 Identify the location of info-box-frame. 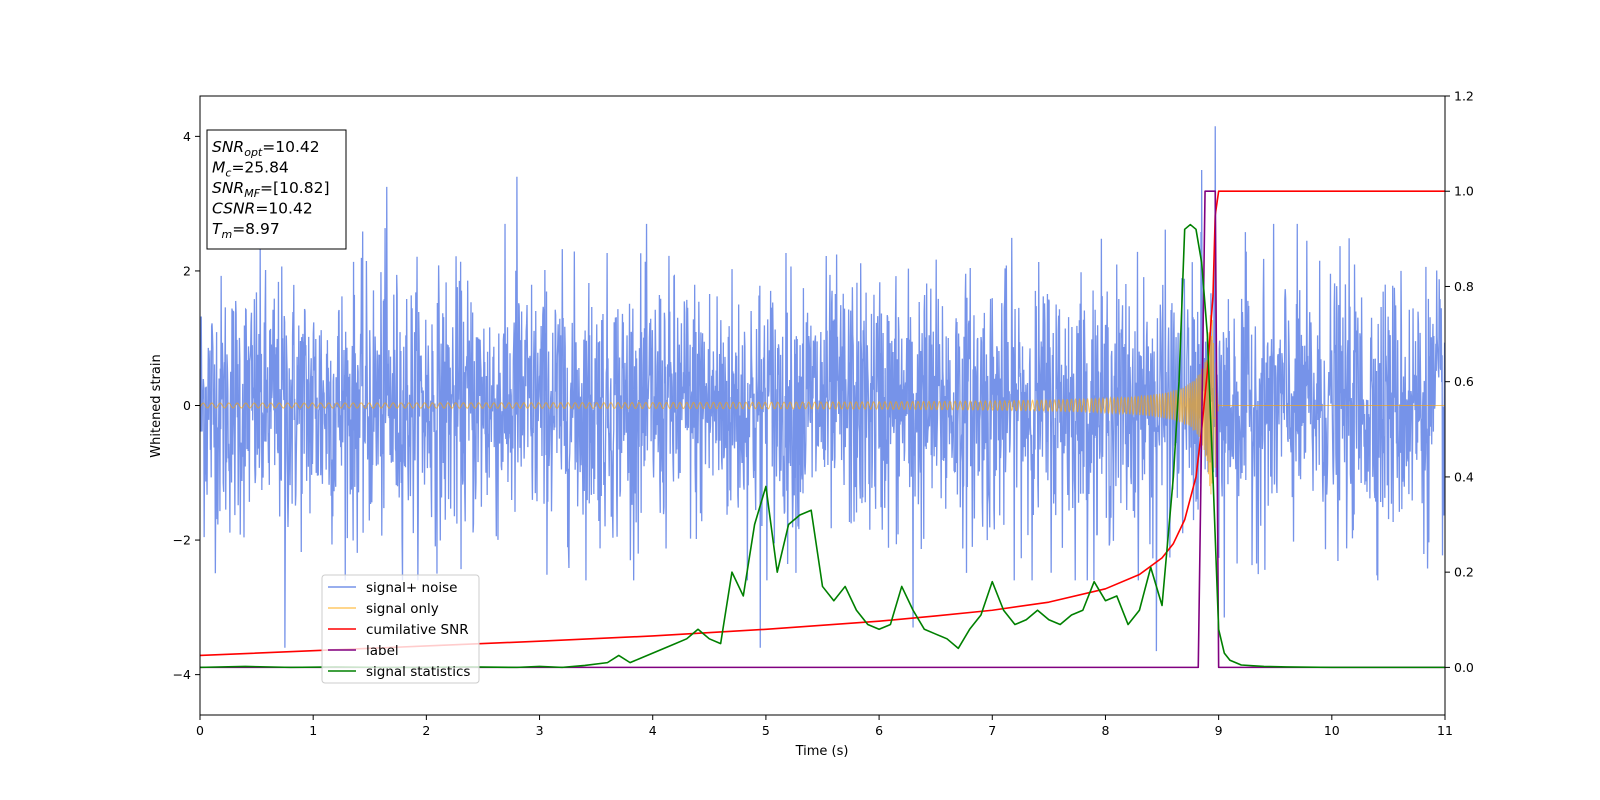
(276, 189).